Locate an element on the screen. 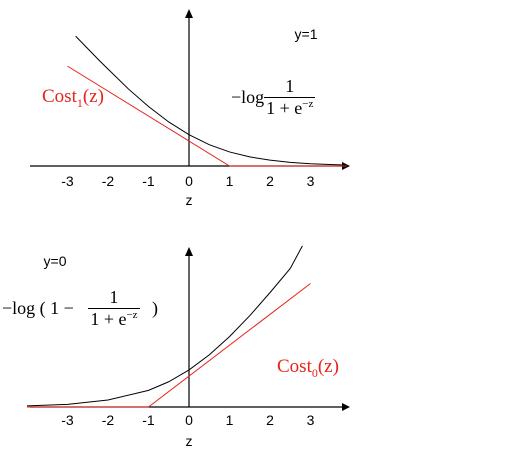  cost-subscript: 1 is located at coordinates (79, 102).